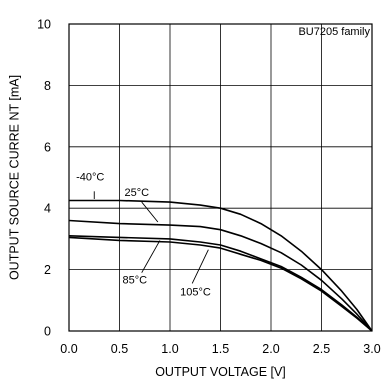  I want to click on x-tick-label: 2.0, so click(270, 349).